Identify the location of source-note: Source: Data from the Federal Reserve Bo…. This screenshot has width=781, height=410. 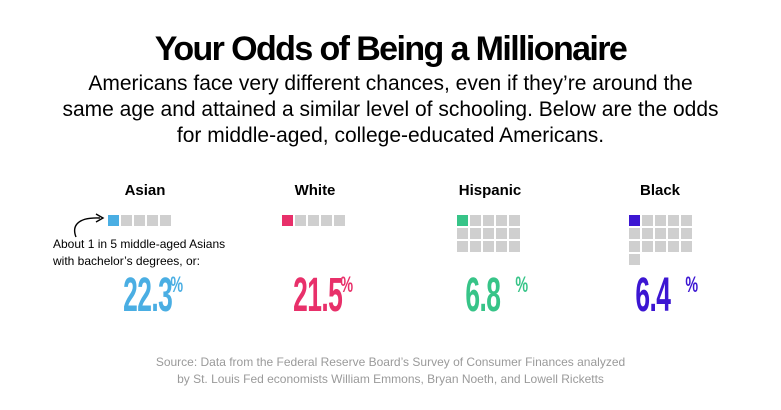
(390, 371).